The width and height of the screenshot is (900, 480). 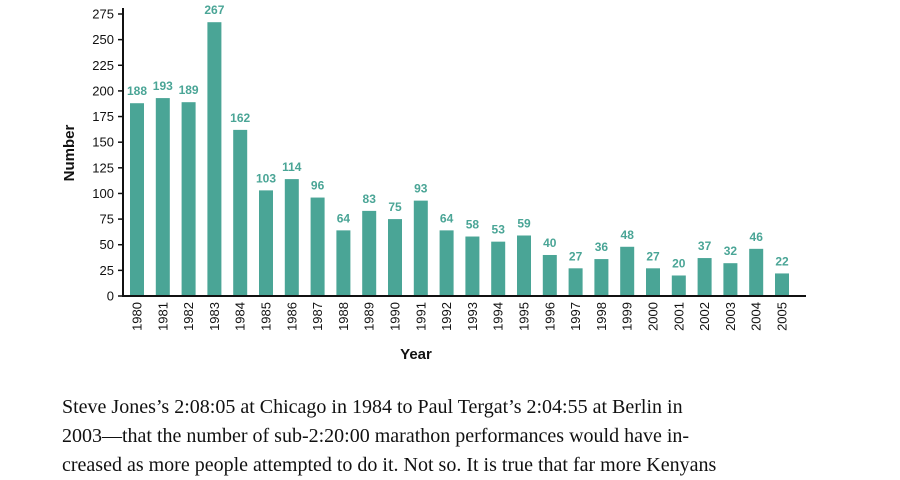 I want to click on x-tick-label: 1982, so click(x=188, y=316).